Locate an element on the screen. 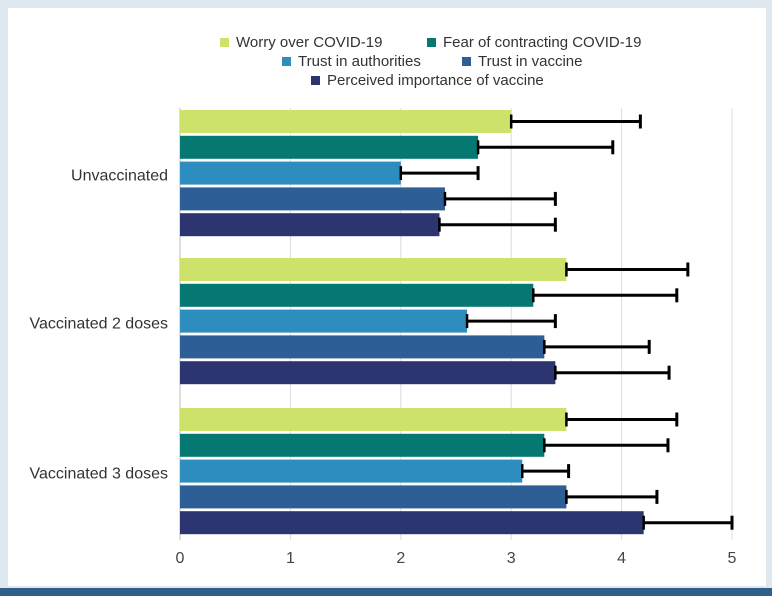 The image size is (772, 596). legend-item: Perceived importance of vaccine is located at coordinates (427, 80).